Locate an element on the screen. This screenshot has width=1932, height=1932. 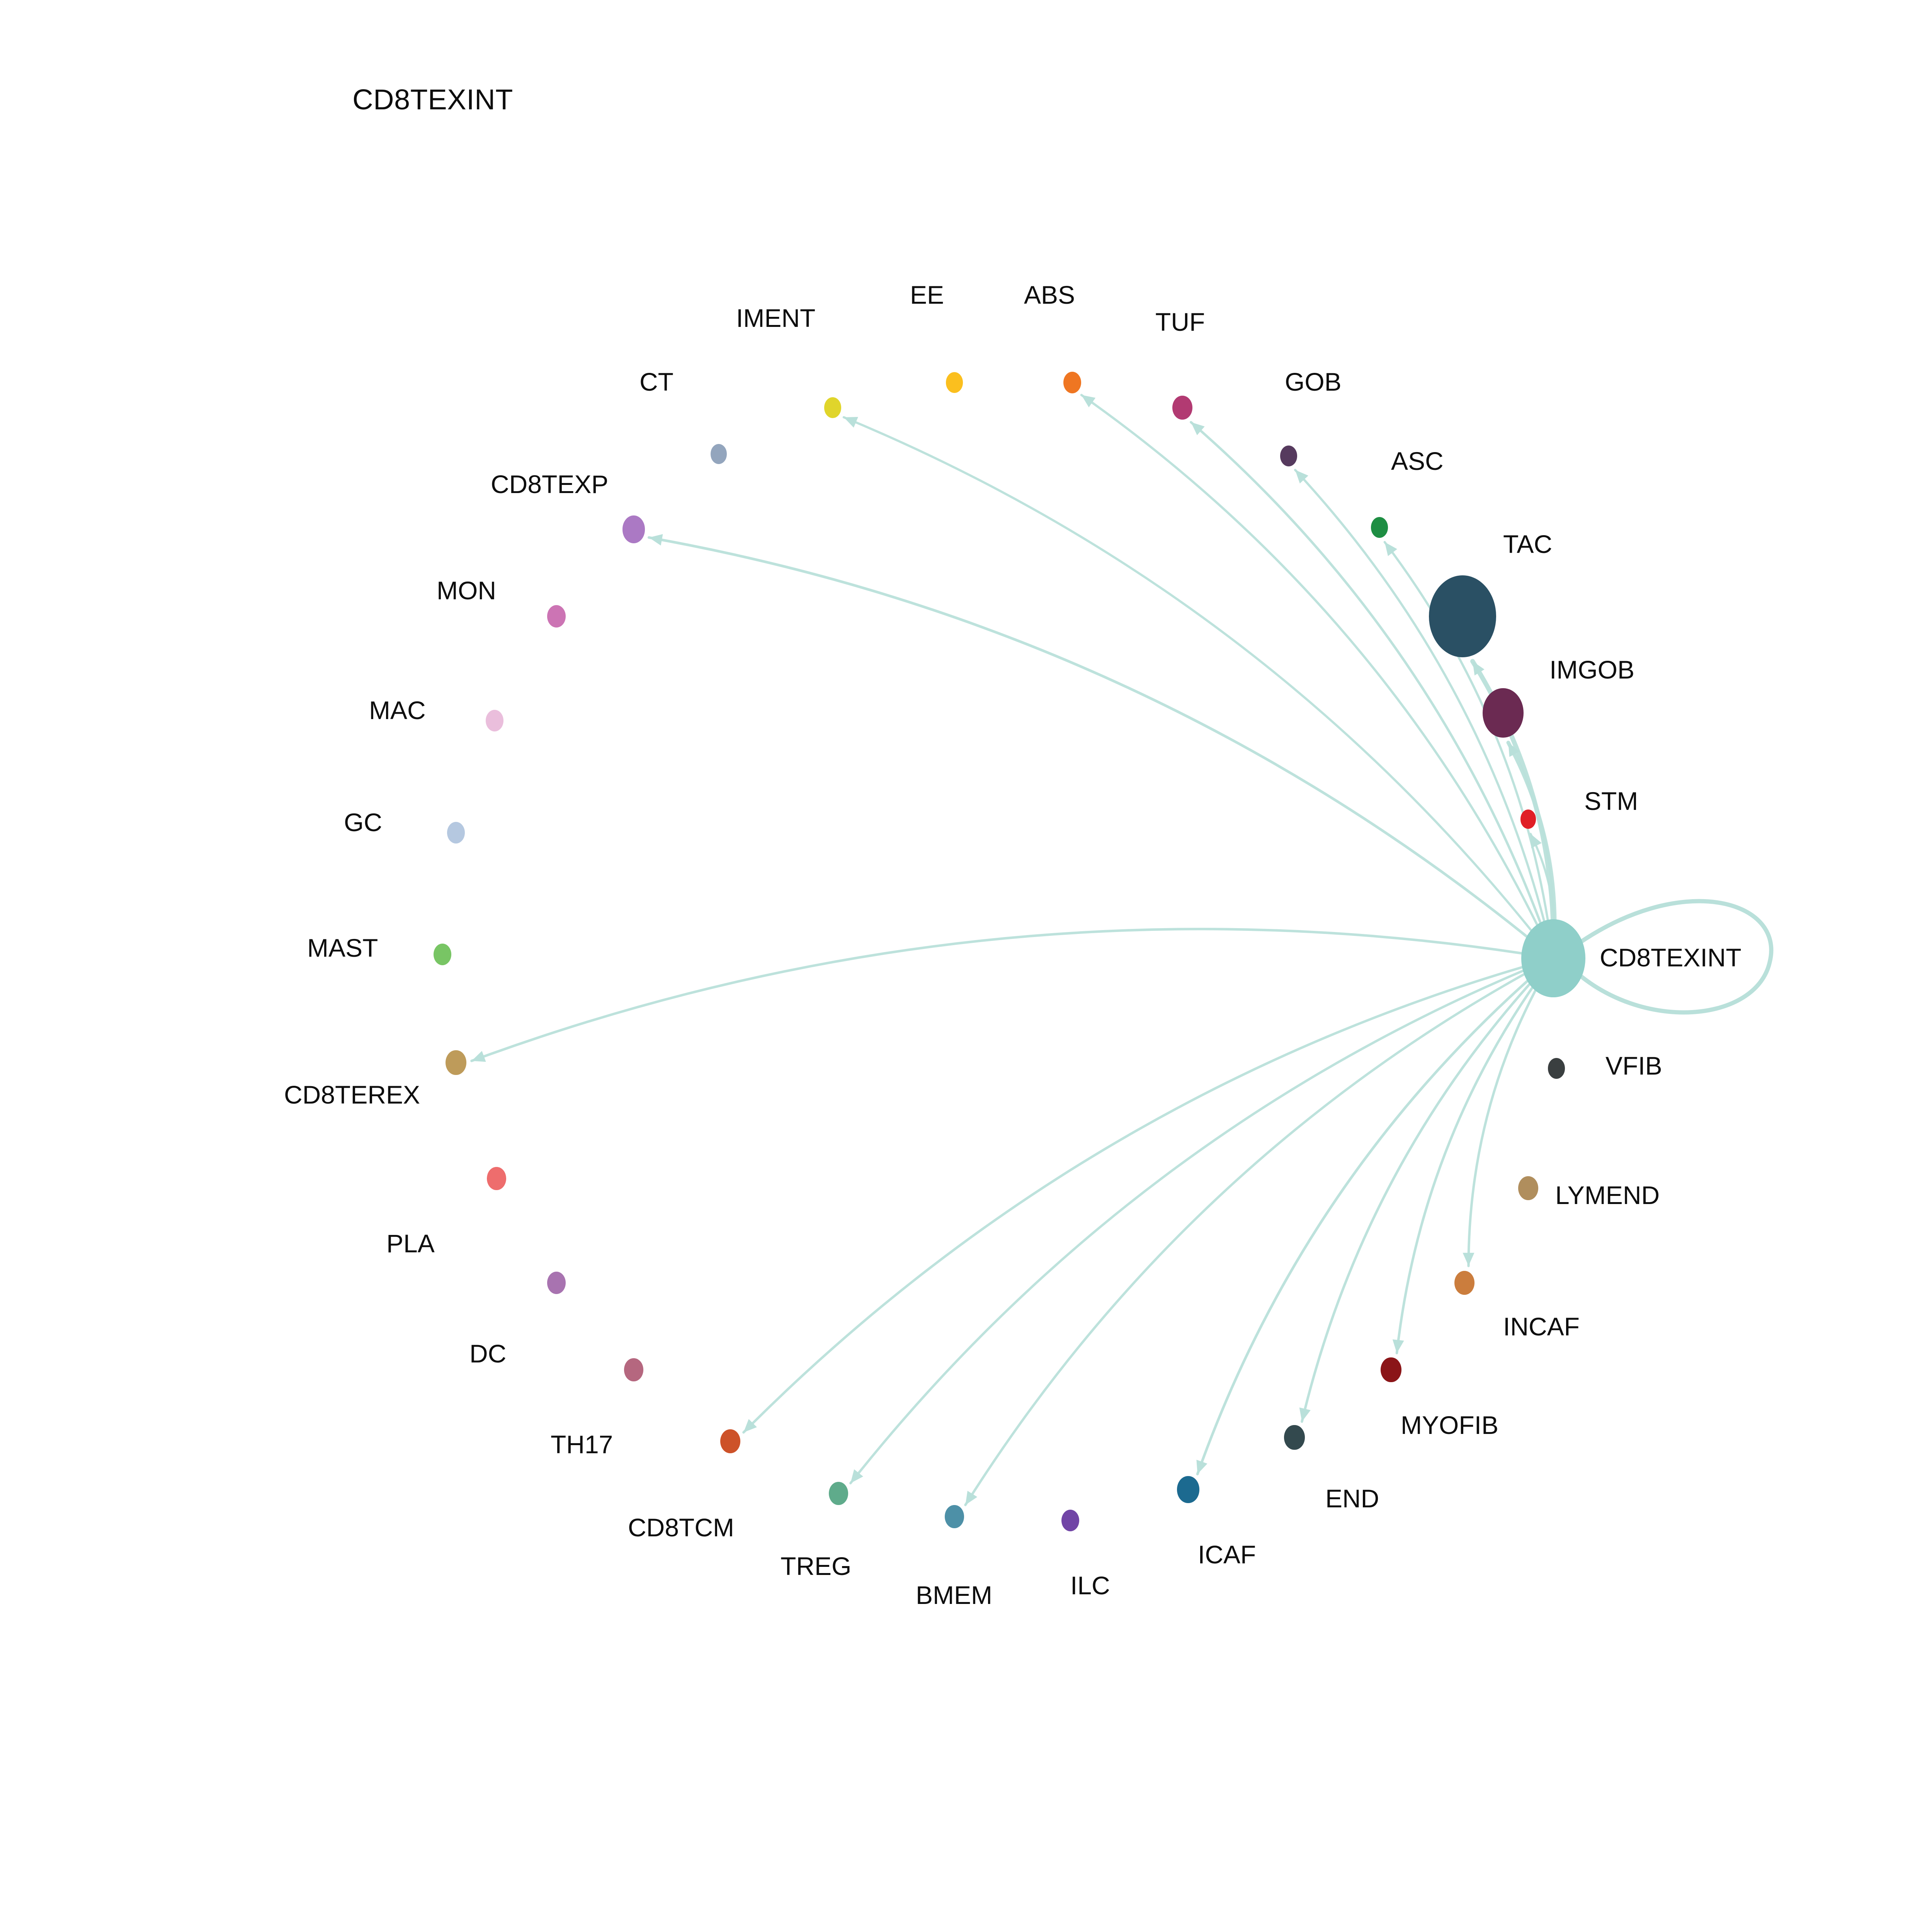
graph-node-label-tuf: TUF is located at coordinates (1180, 322).